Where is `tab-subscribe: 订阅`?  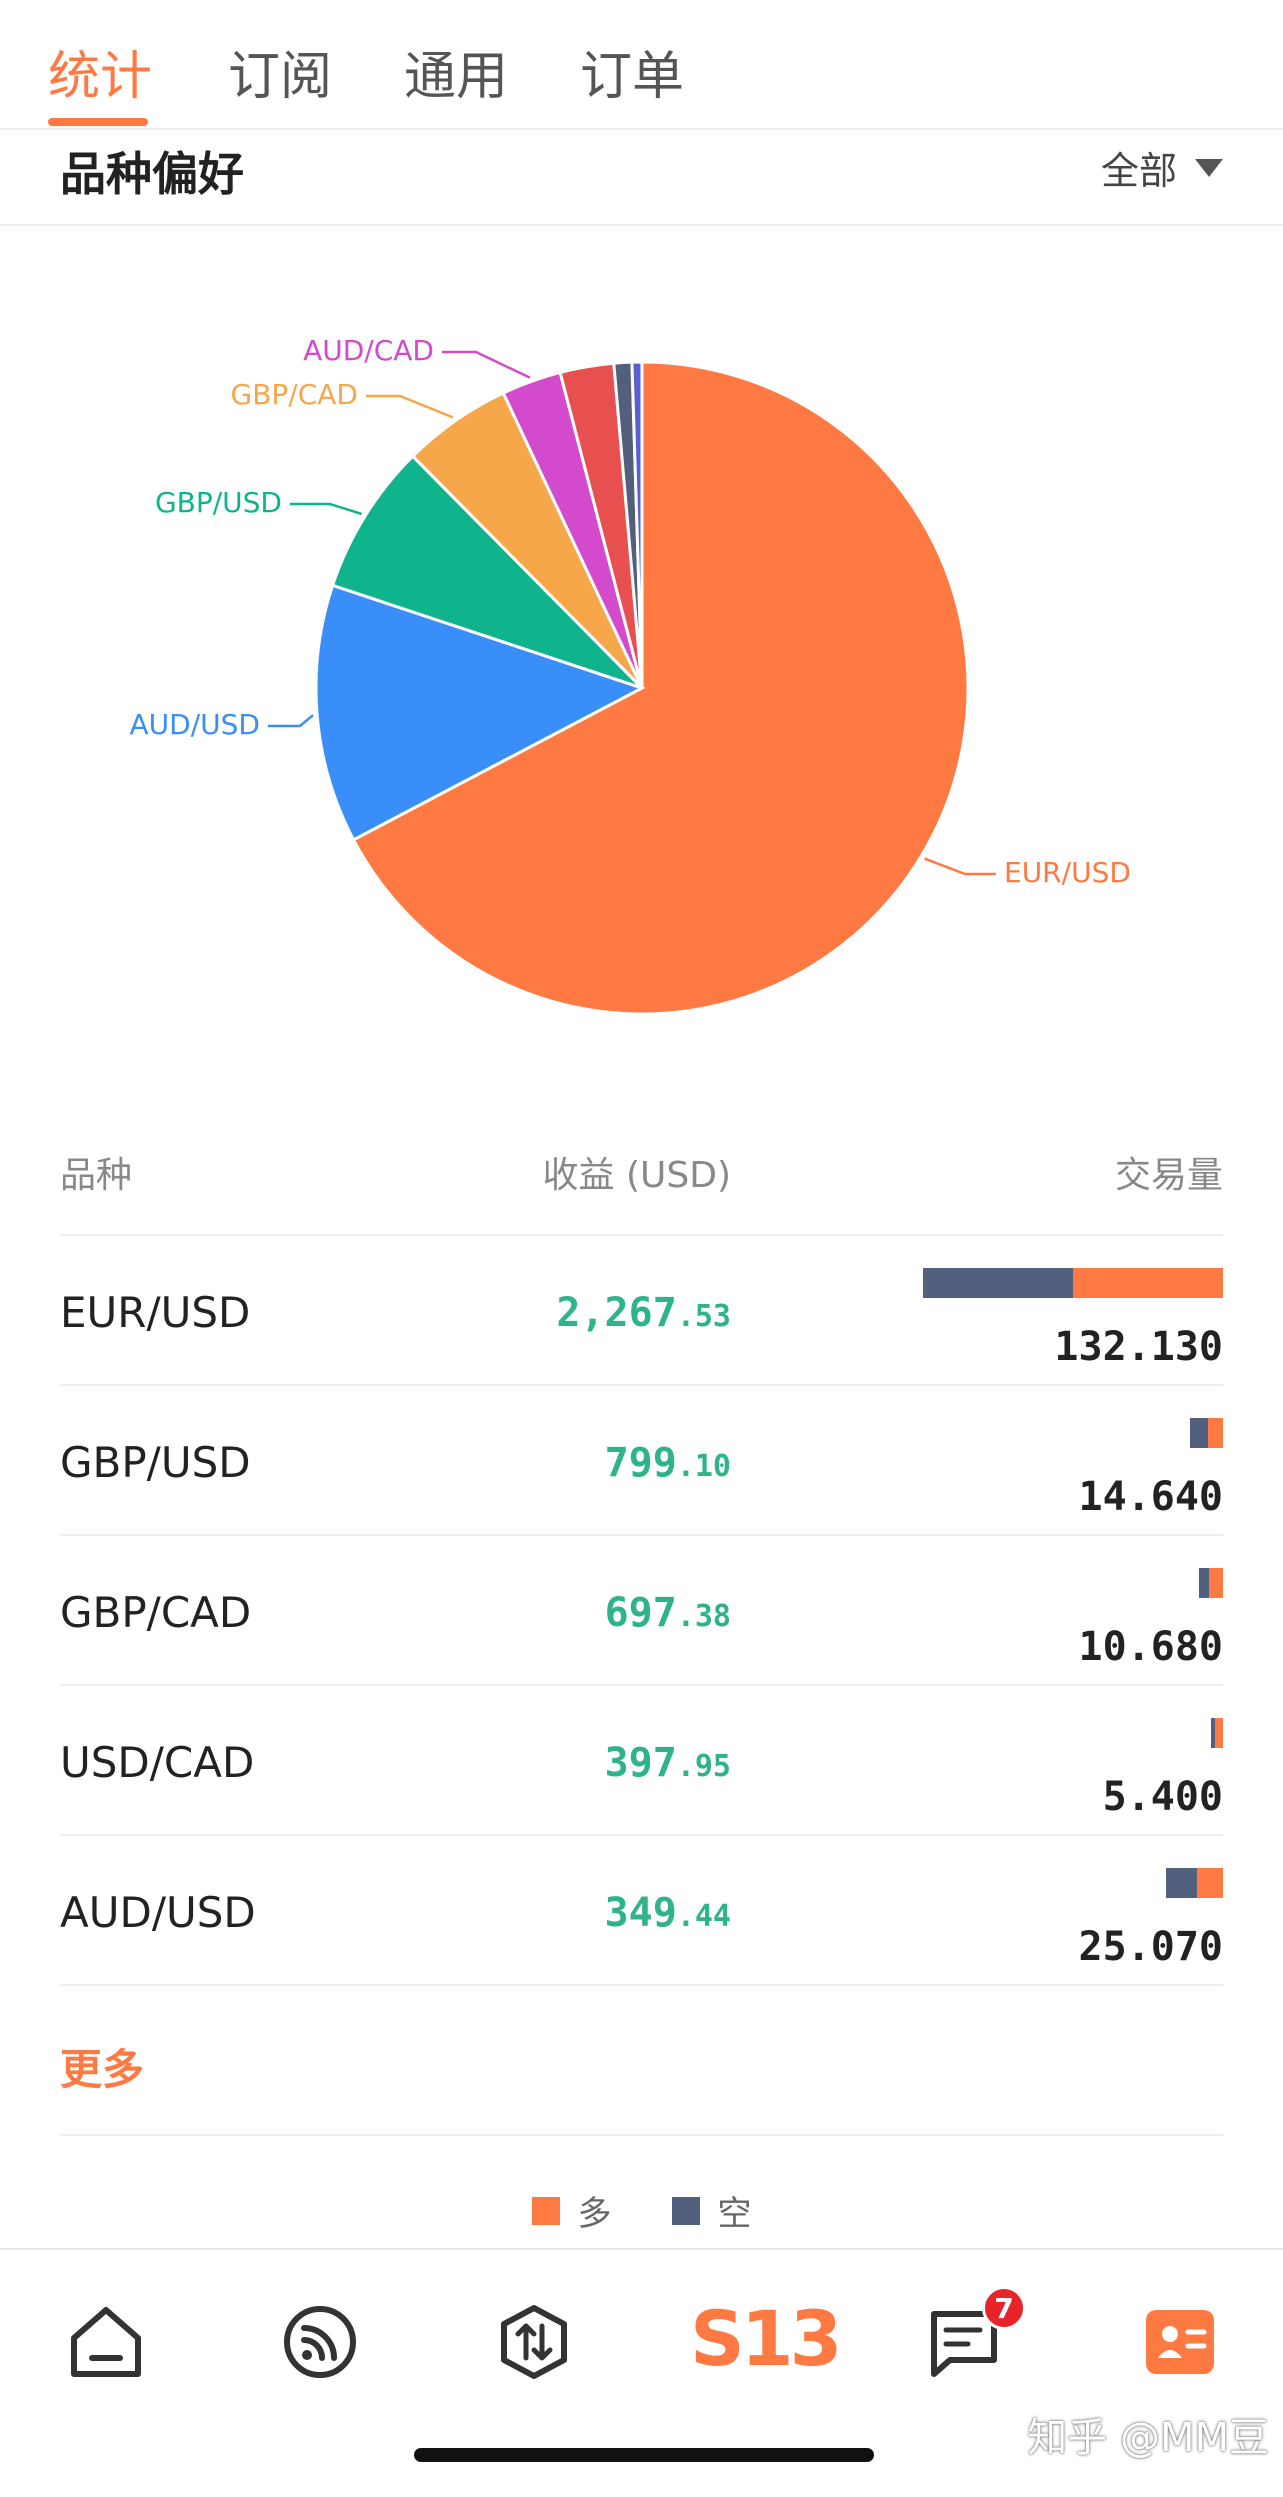 tab-subscribe: 订阅 is located at coordinates (280, 77).